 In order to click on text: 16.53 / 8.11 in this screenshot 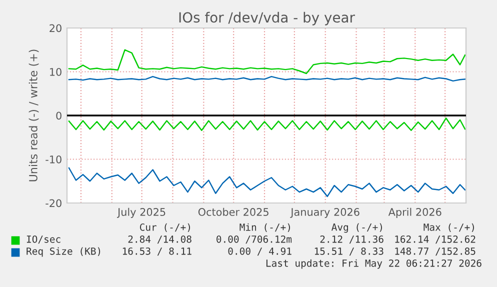, I will do `click(157, 251)`.